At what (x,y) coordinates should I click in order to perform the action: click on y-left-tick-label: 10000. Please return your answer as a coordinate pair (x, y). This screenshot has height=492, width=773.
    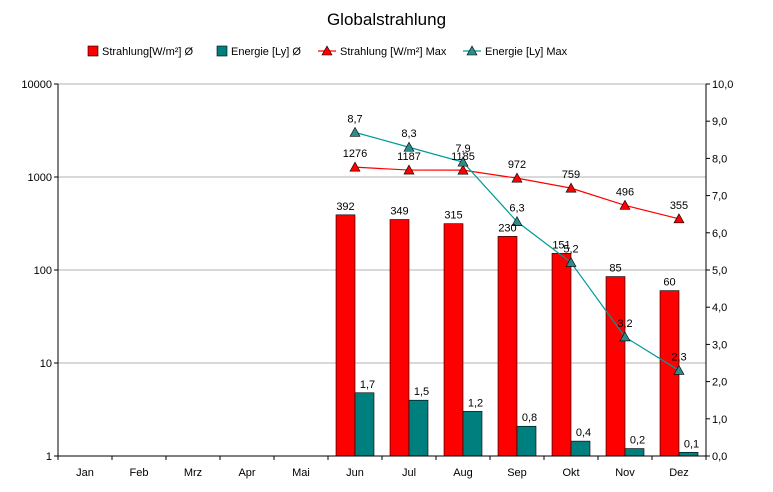
    Looking at the image, I should click on (36, 85).